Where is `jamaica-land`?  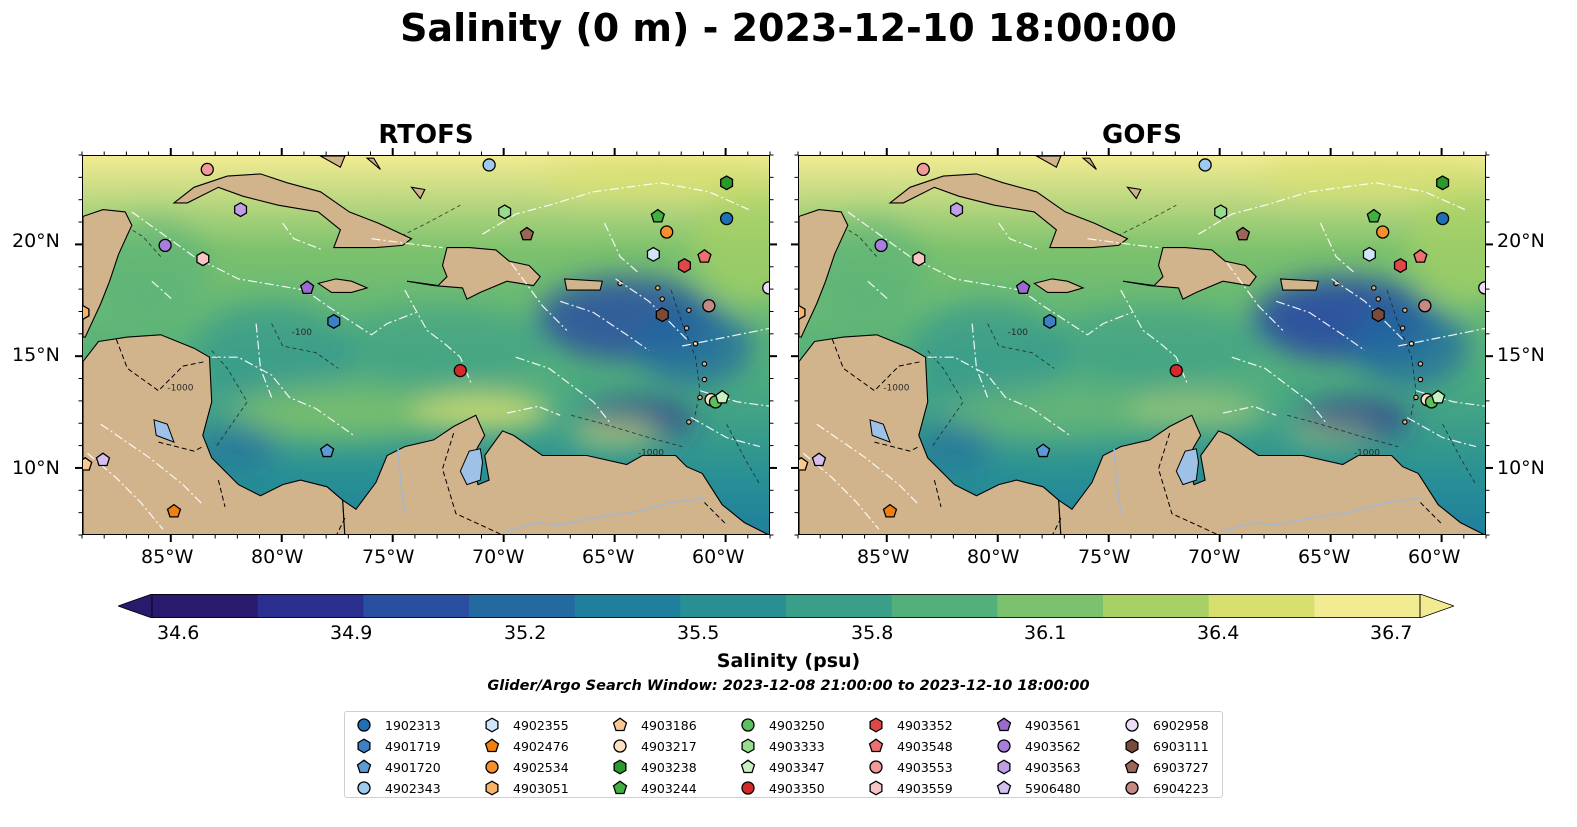
jamaica-land is located at coordinates (342, 285).